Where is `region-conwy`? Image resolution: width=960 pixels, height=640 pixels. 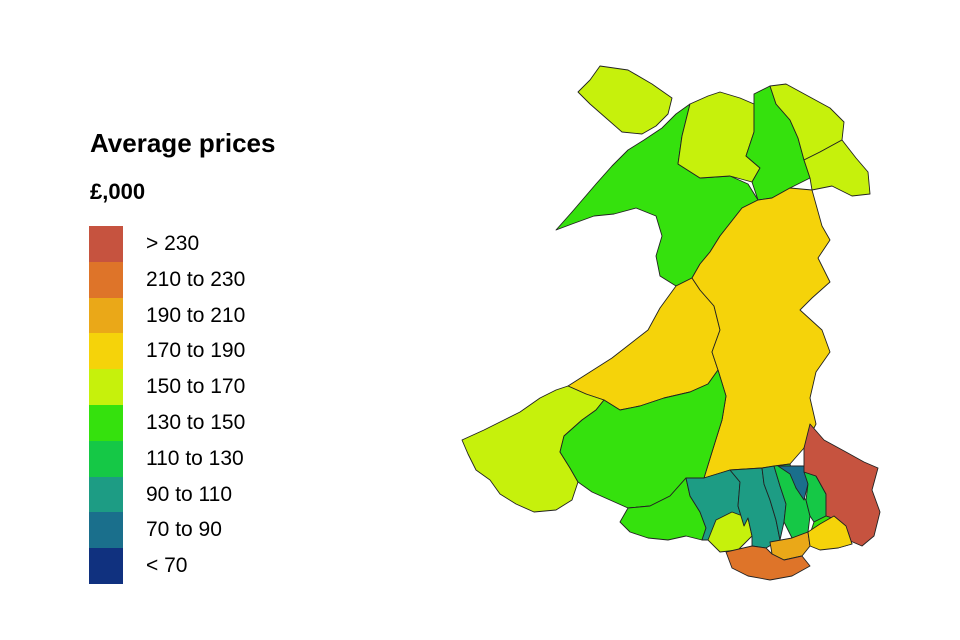
region-conwy is located at coordinates (719, 137).